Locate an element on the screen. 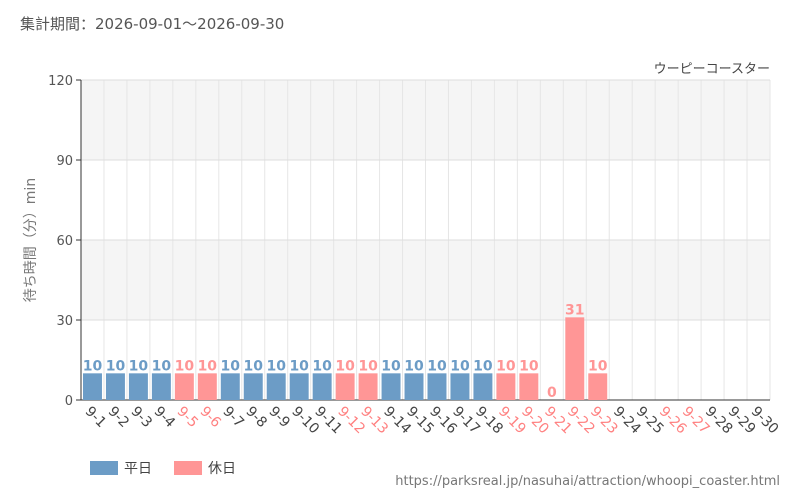 Image resolution: width=800 pixels, height=500 pixels. legend-label-weekday: 平日 is located at coordinates (138, 469).